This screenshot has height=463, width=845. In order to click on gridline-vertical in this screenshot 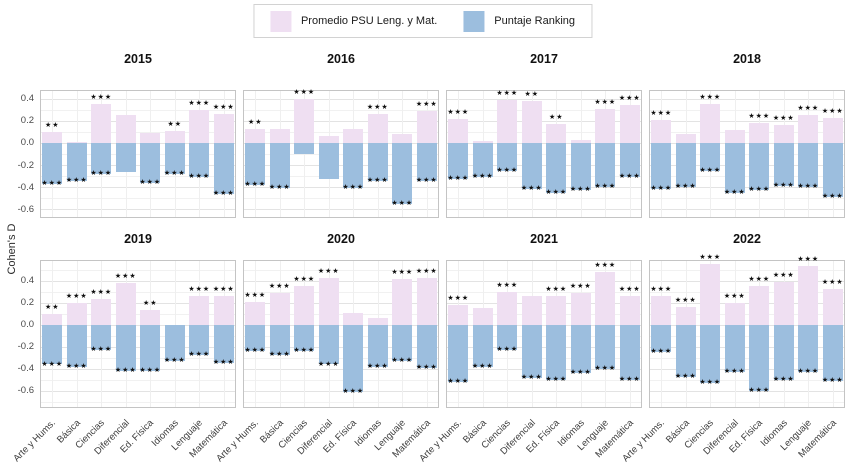, I will do `click(305, 154)`.